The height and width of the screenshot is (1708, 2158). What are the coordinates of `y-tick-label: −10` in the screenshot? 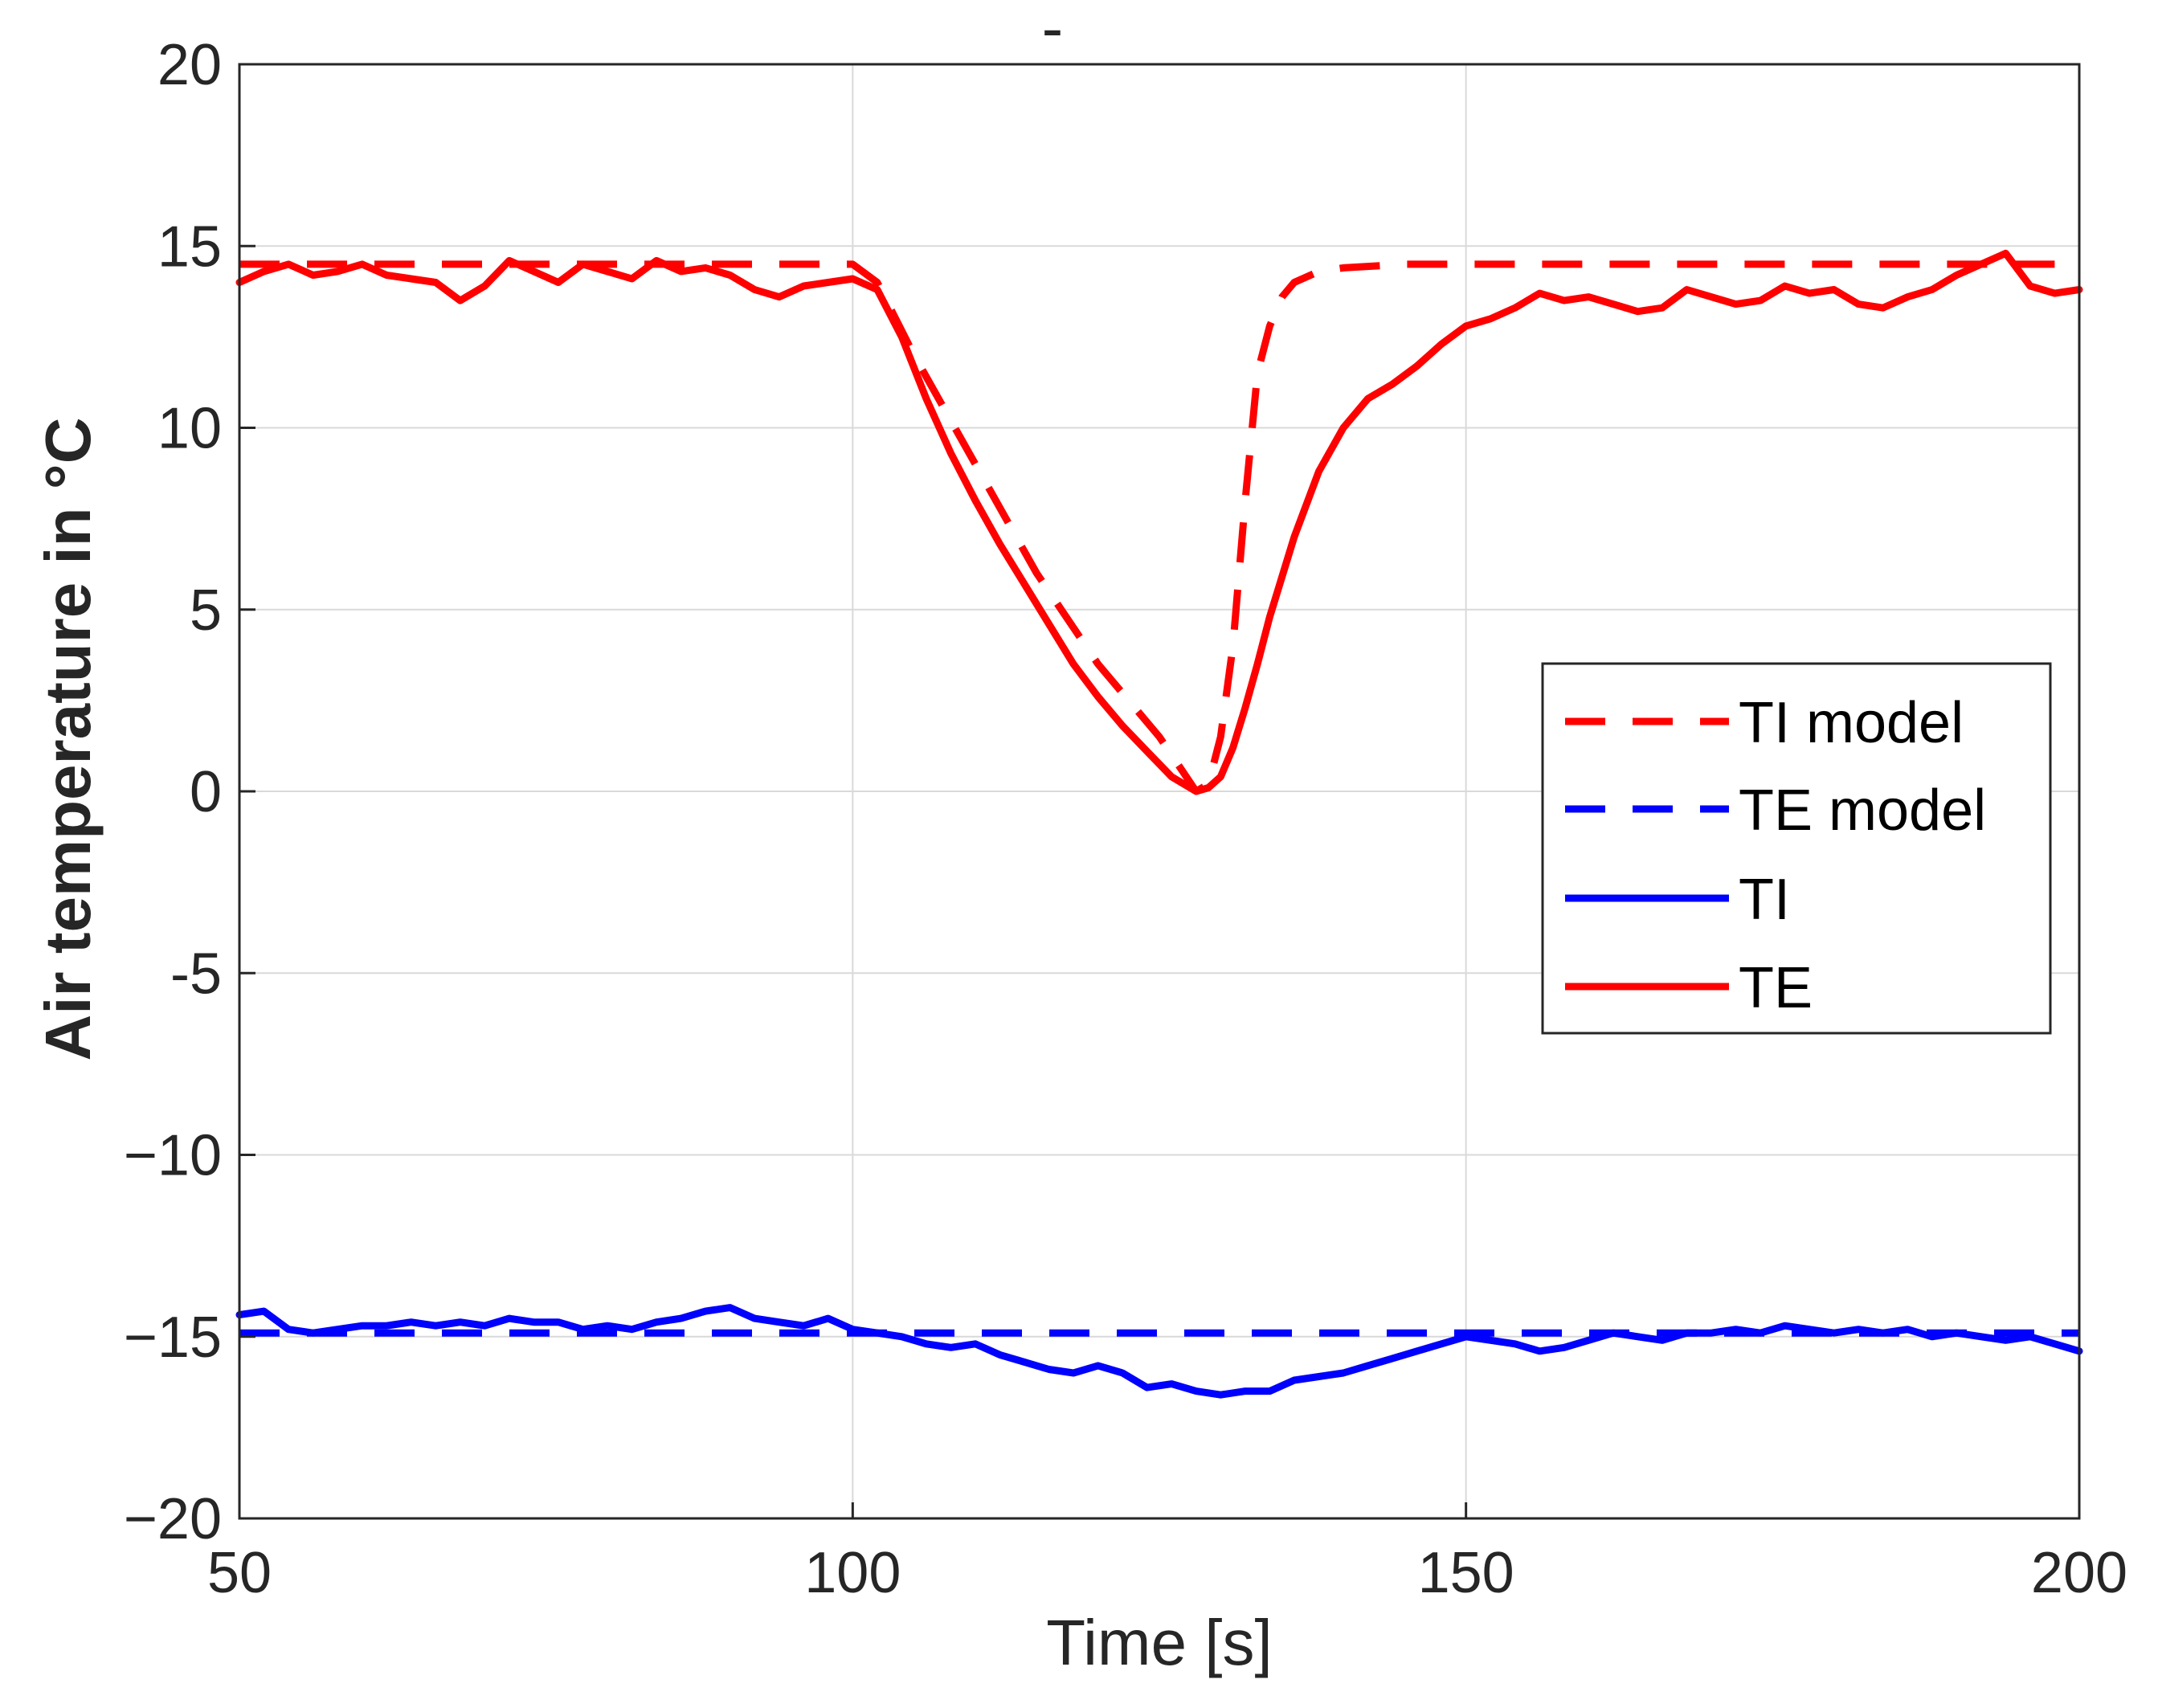 It's located at (173, 1156).